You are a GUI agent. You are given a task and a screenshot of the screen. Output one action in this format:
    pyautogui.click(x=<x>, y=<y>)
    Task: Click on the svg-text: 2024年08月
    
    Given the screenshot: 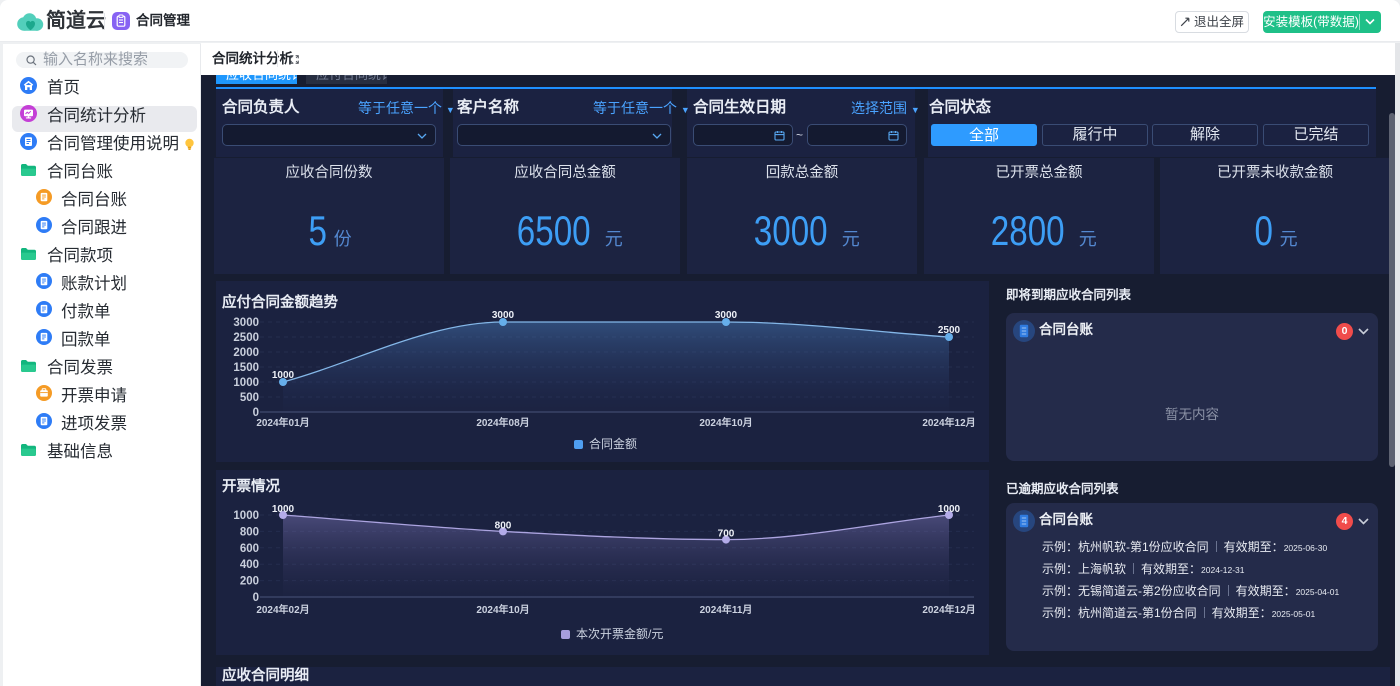 What is the action you would take?
    pyautogui.click(x=502, y=422)
    